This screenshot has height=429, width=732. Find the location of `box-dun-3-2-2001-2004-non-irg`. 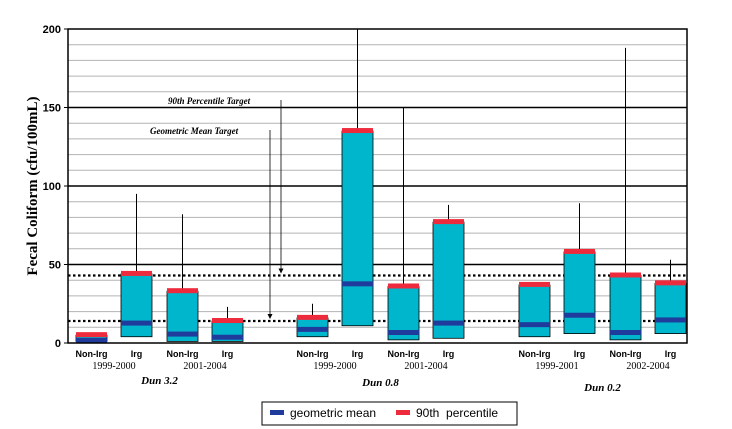

box-dun-3-2-2001-2004-non-irg is located at coordinates (182, 278).